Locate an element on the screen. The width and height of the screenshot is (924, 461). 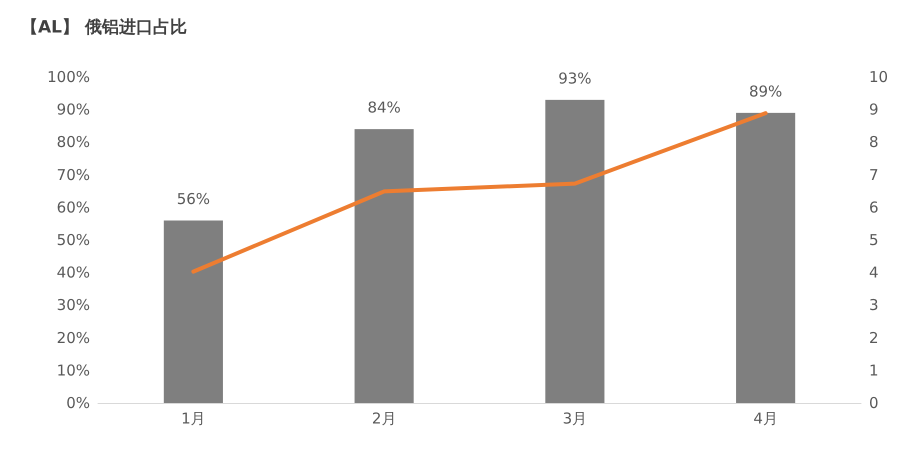
y2-tick-label: 1 is located at coordinates (874, 370).